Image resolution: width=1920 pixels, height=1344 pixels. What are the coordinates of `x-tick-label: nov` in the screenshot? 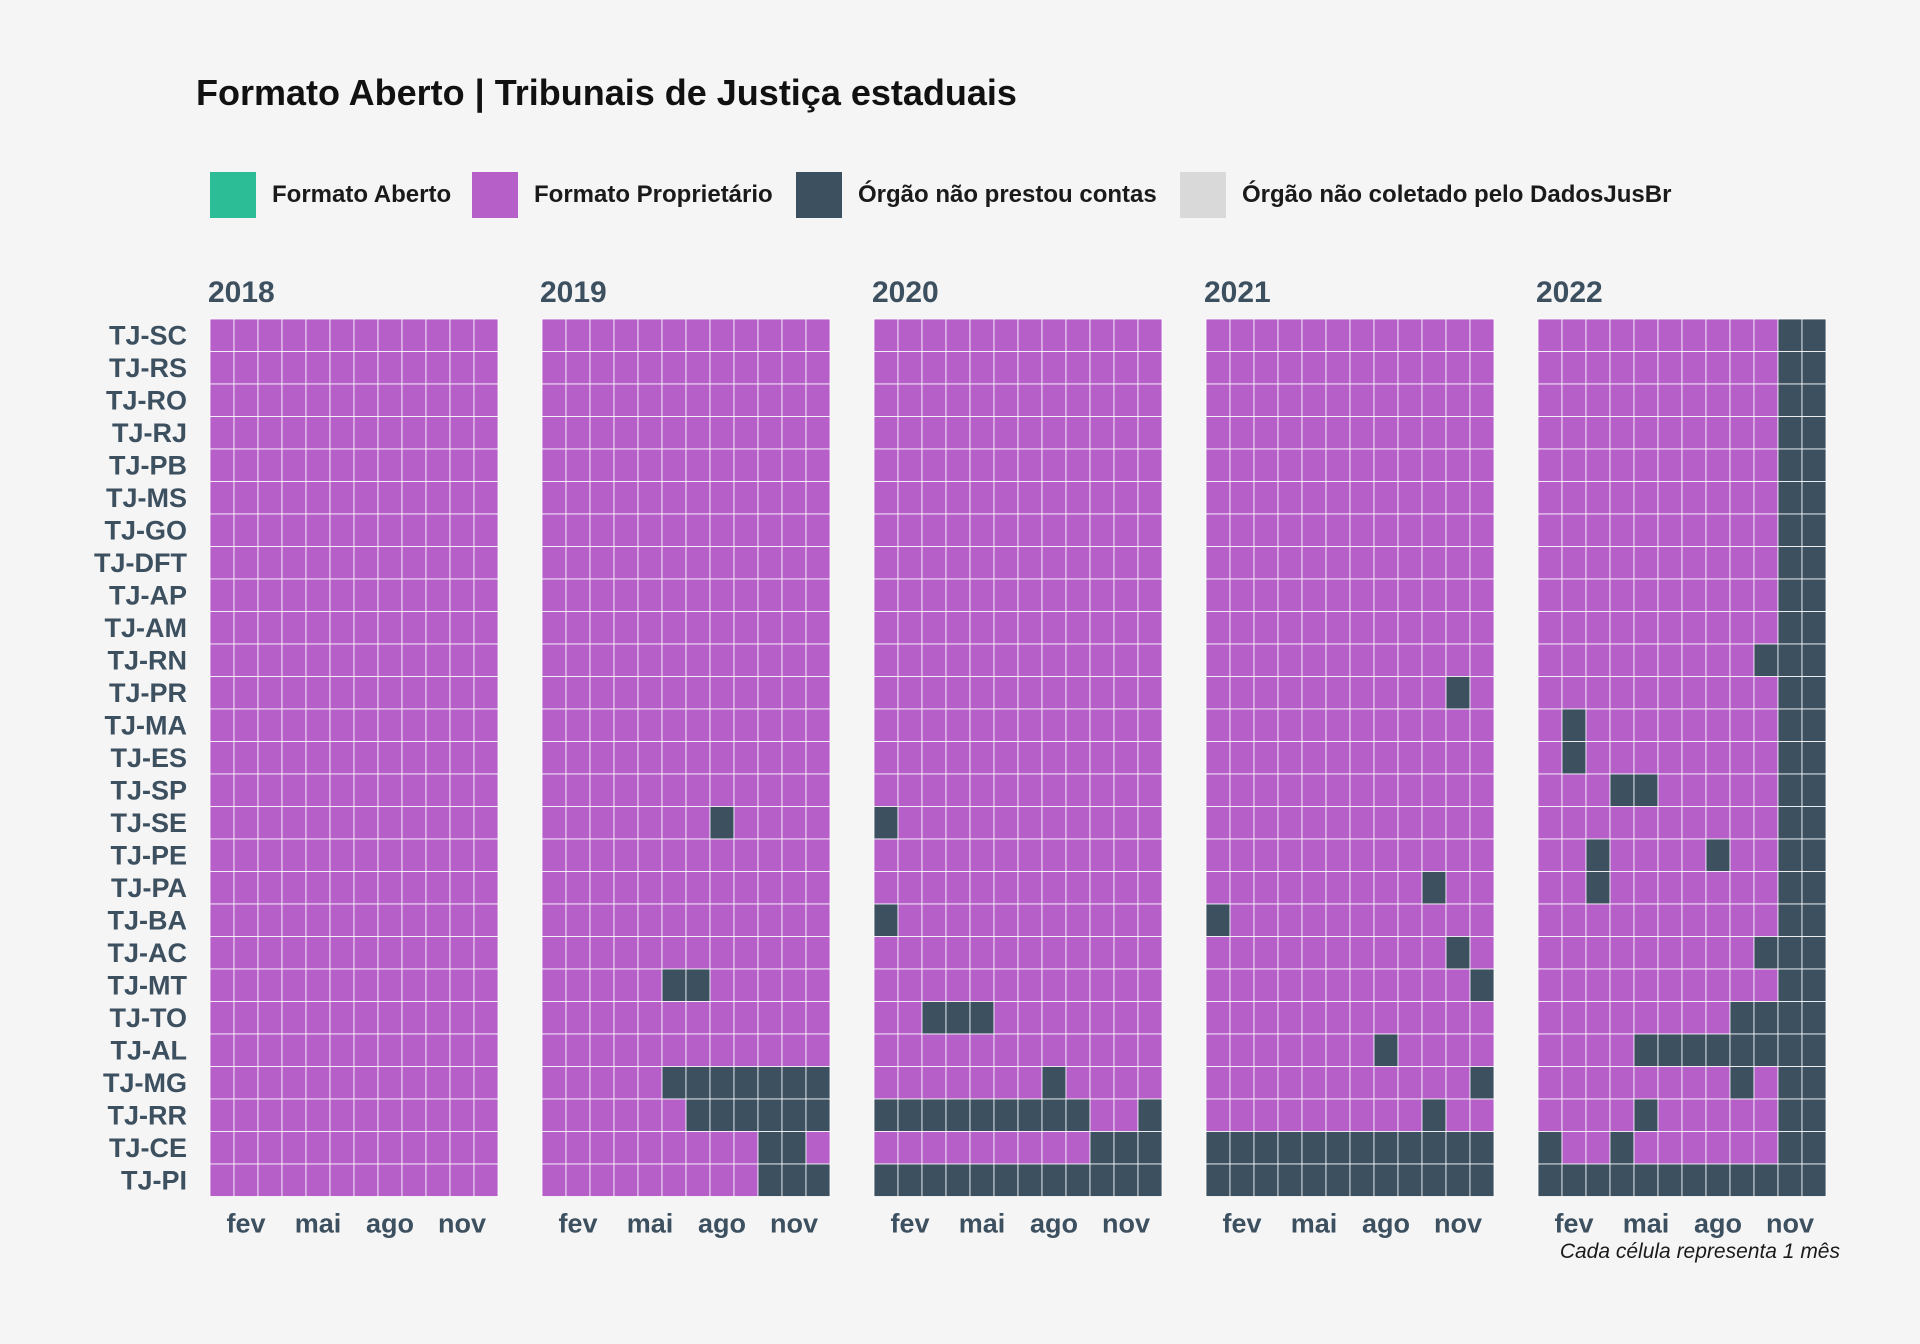 It's located at (1458, 1224).